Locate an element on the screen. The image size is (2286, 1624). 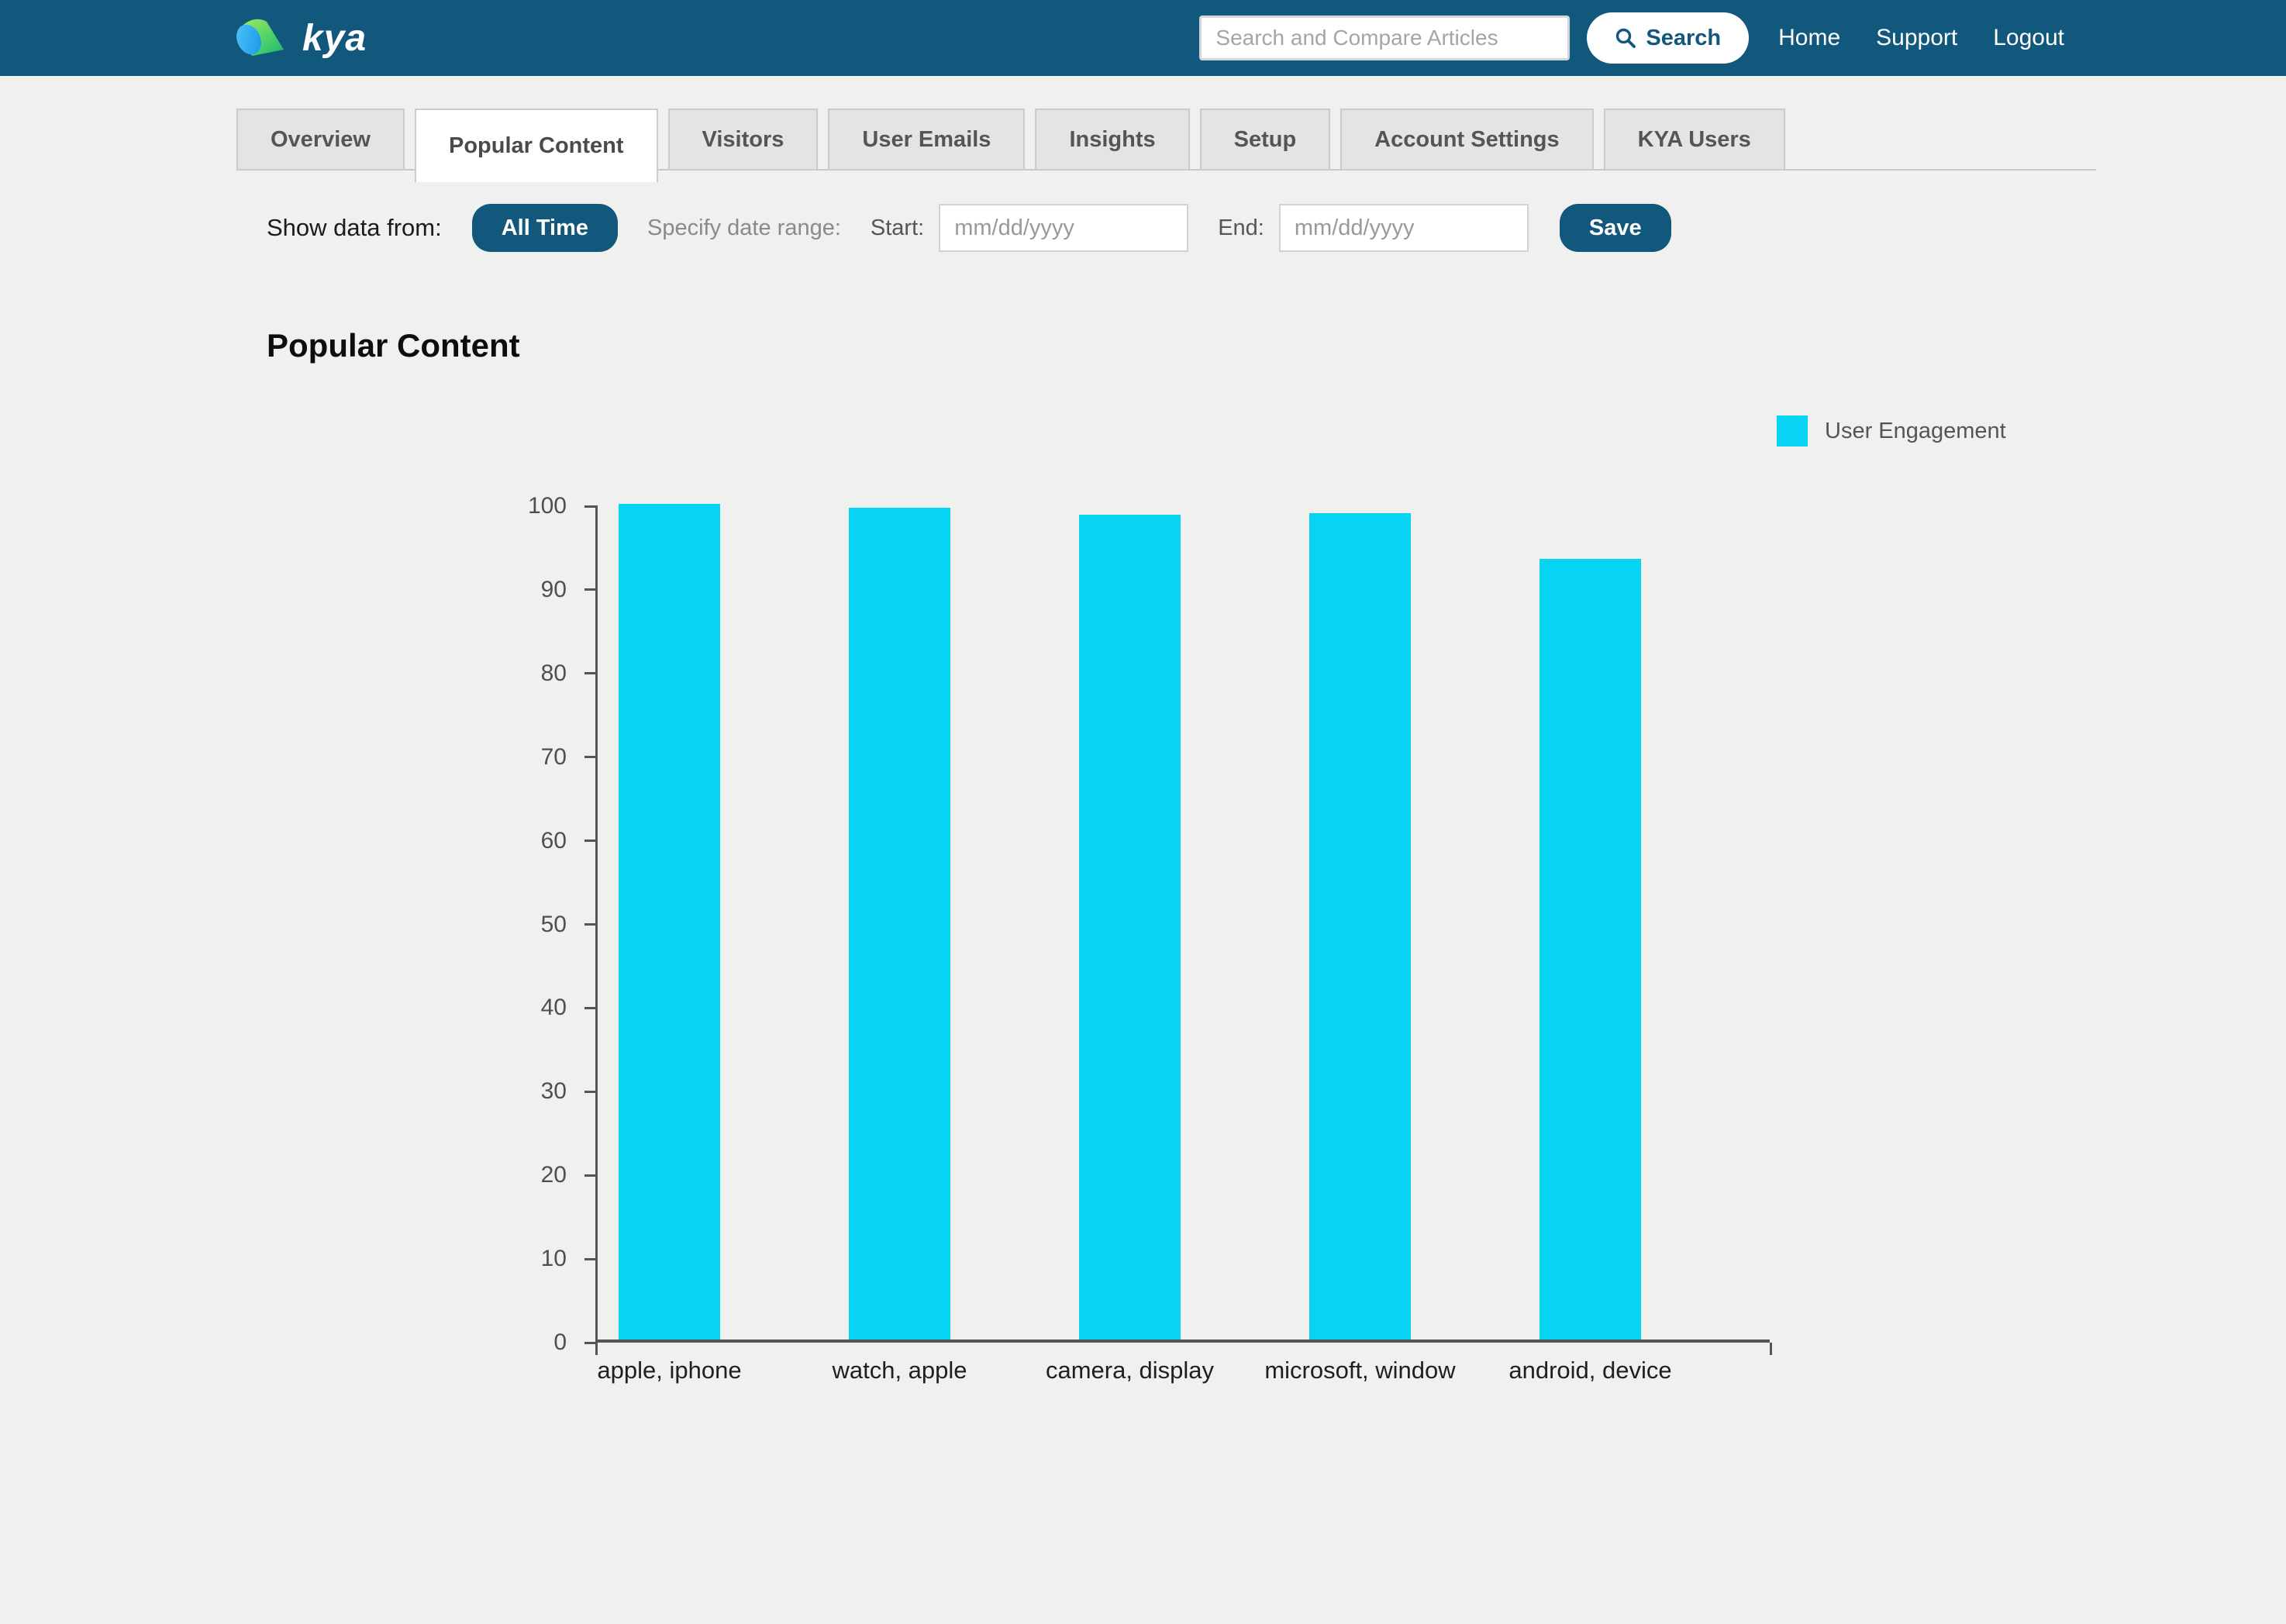
bar-apple-iphone is located at coordinates (669, 922).